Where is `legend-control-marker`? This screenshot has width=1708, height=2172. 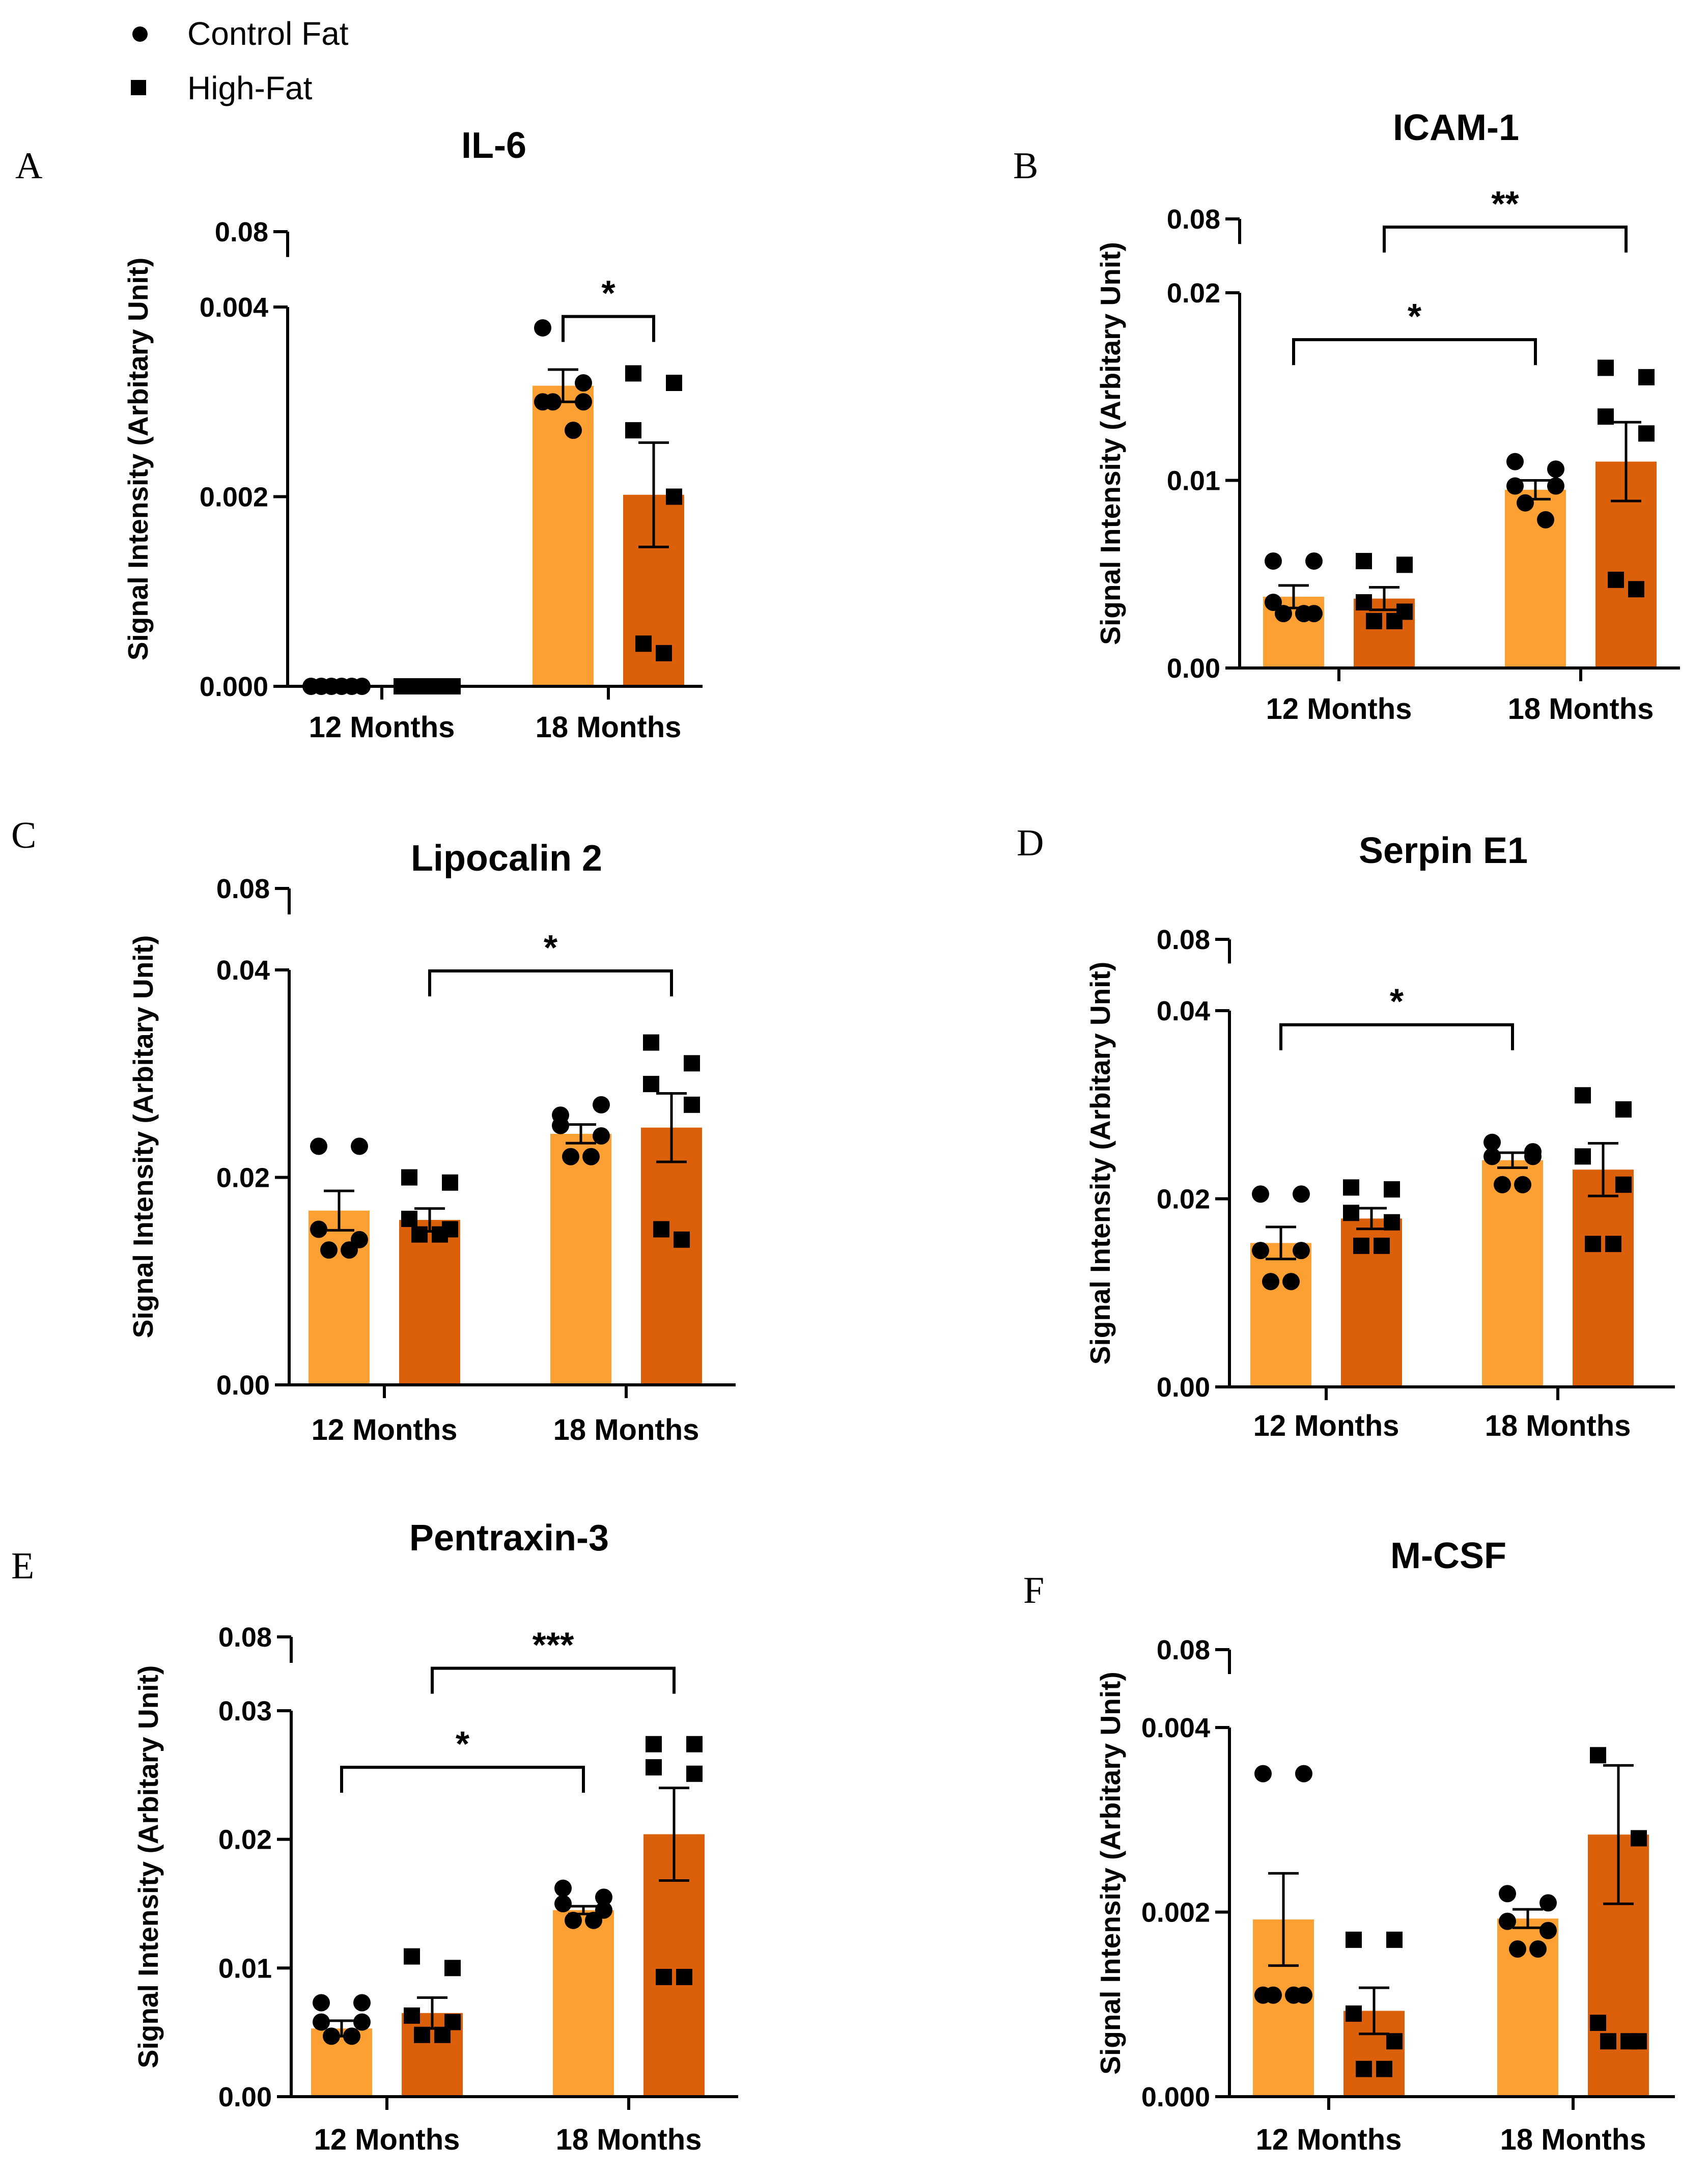
legend-control-marker is located at coordinates (140, 34).